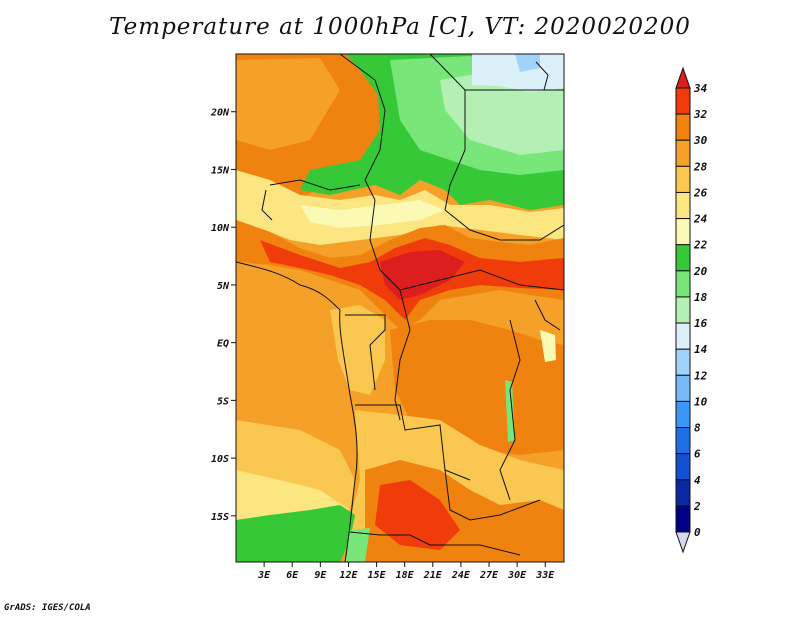 The width and height of the screenshot is (800, 618). What do you see at coordinates (697, 428) in the screenshot?
I see `colorbar-label: 8` at bounding box center [697, 428].